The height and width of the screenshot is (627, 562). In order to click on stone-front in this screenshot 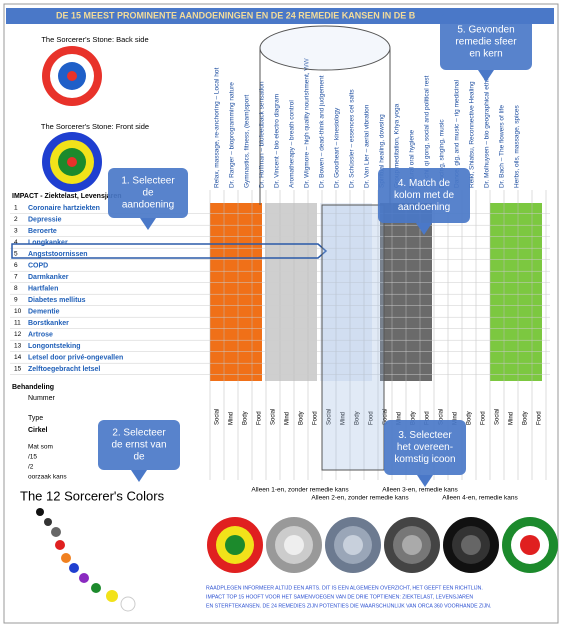, I will do `click(72, 162)`.